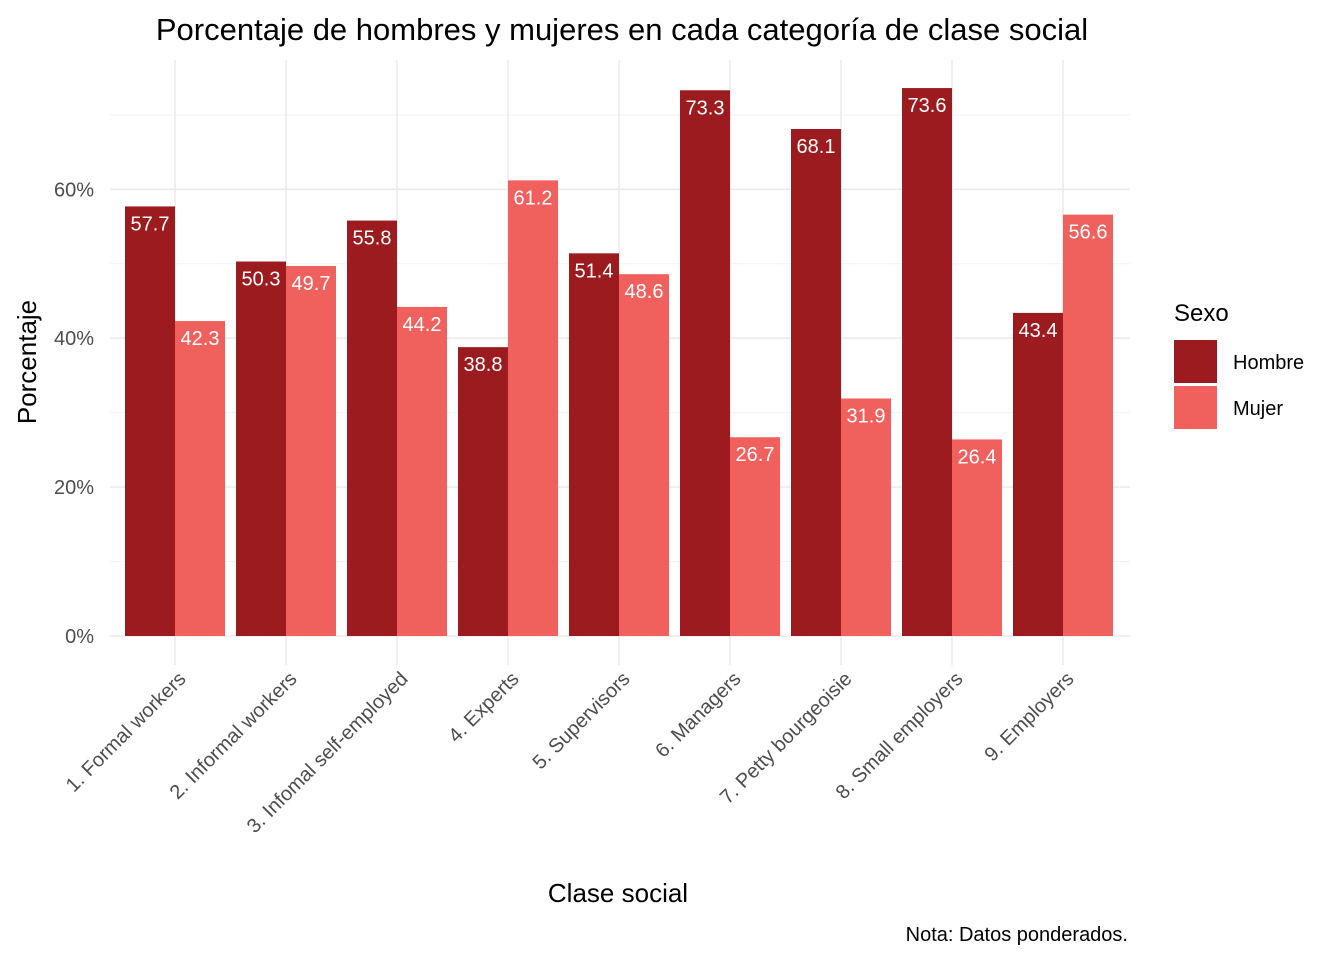  Describe the element at coordinates (150, 224) in the screenshot. I see `bar-value-label: 57.7` at that location.